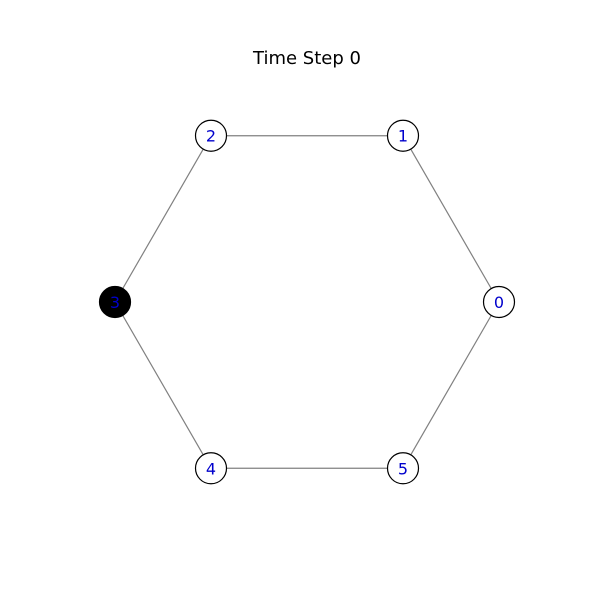 This screenshot has height=600, width=600. I want to click on node-0: 0, so click(499, 302).